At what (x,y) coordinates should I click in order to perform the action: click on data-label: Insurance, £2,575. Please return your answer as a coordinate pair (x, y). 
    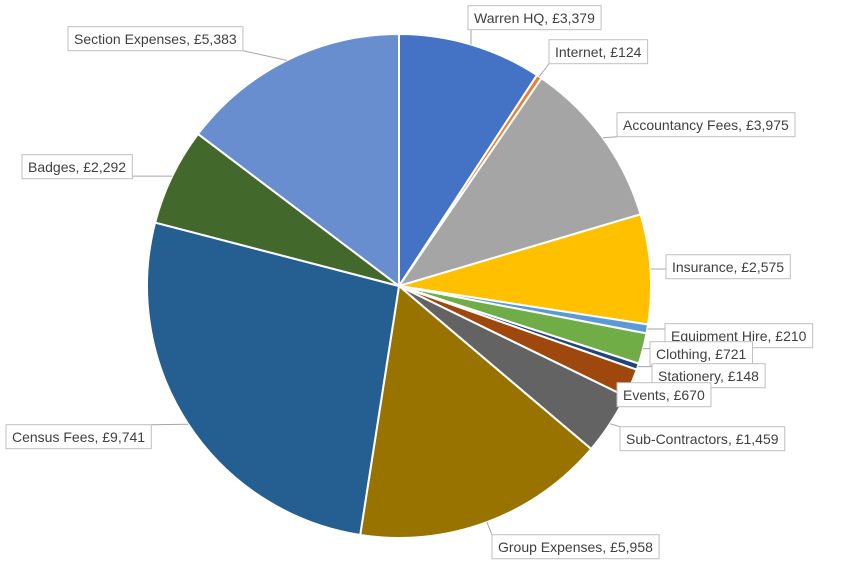
    Looking at the image, I should click on (728, 267).